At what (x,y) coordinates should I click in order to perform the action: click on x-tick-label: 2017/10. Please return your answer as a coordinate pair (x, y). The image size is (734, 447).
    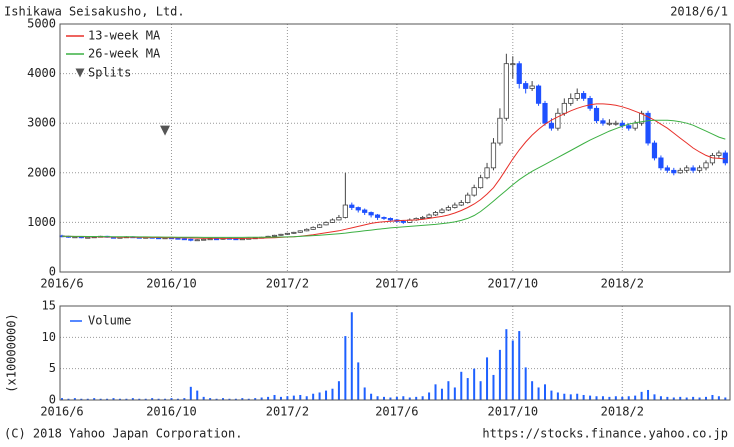
    Looking at the image, I should click on (513, 284).